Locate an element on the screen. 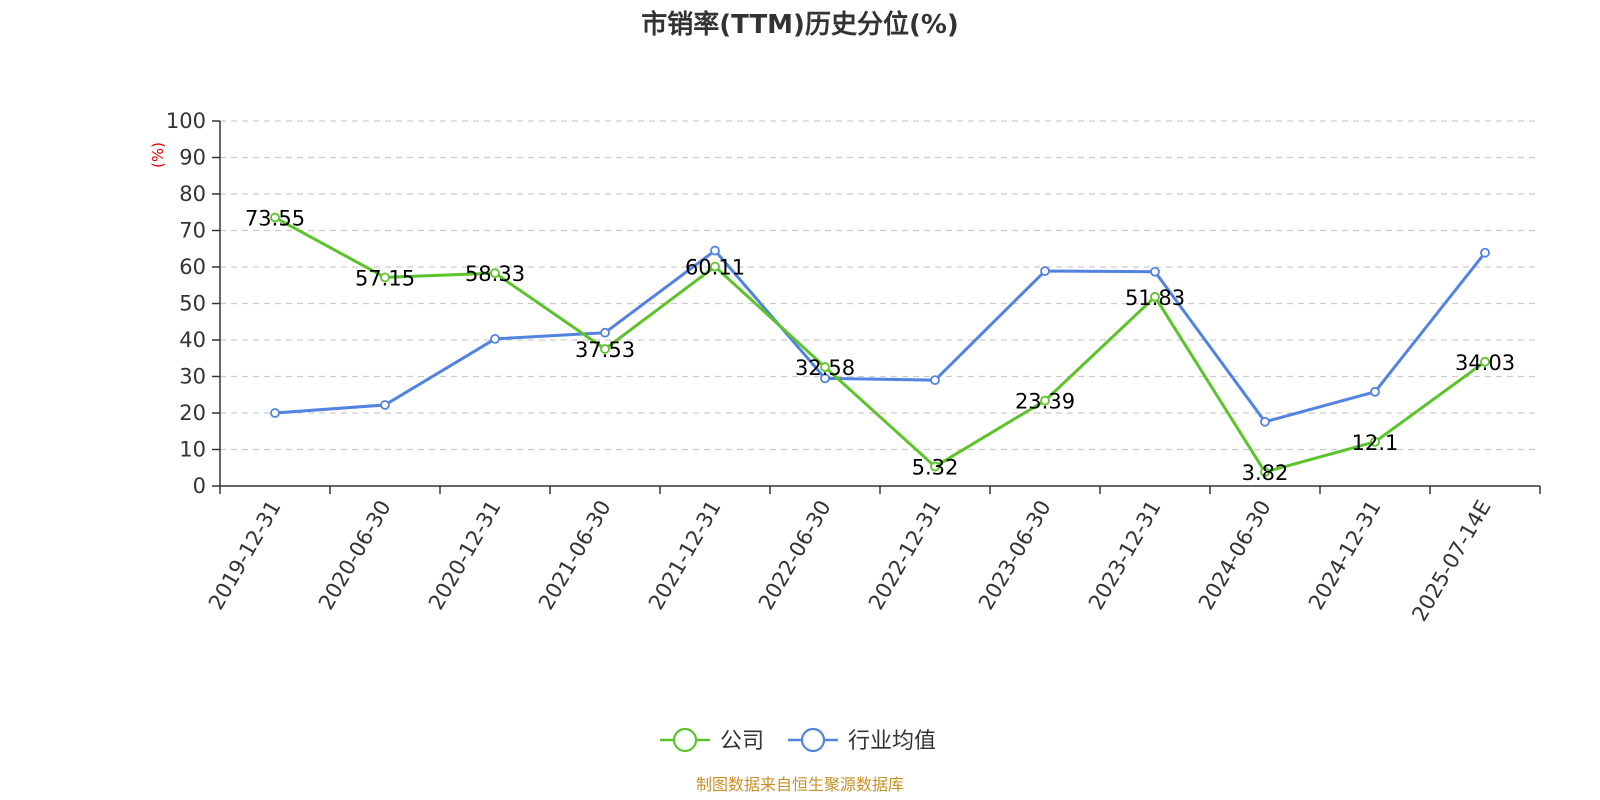 This screenshot has width=1600, height=800. y-tick-label: 80 is located at coordinates (192, 194).